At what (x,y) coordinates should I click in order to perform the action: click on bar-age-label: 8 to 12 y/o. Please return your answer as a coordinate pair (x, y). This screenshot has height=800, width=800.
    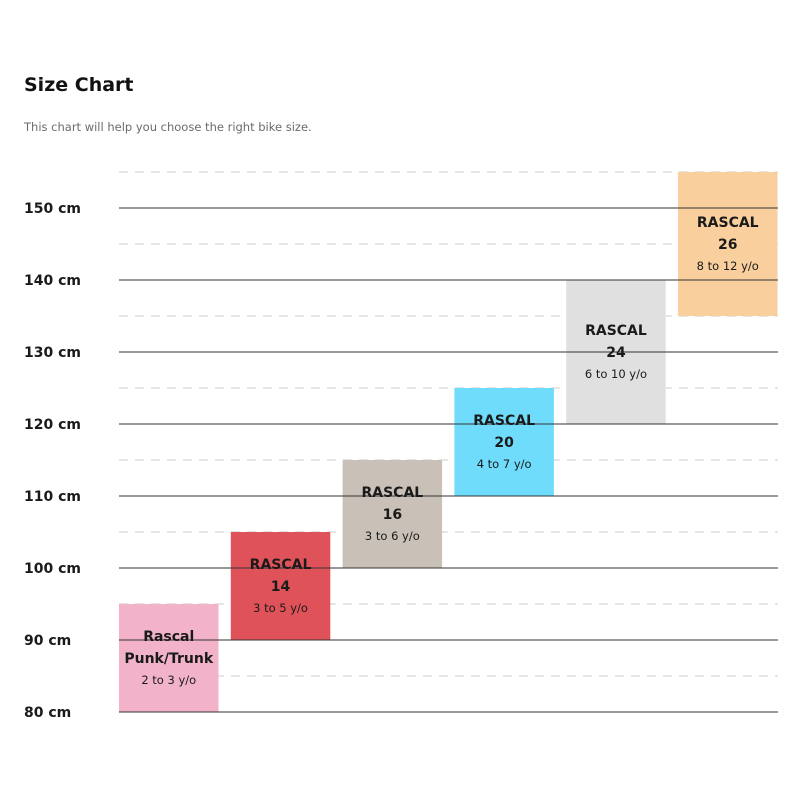
    Looking at the image, I should click on (728, 266).